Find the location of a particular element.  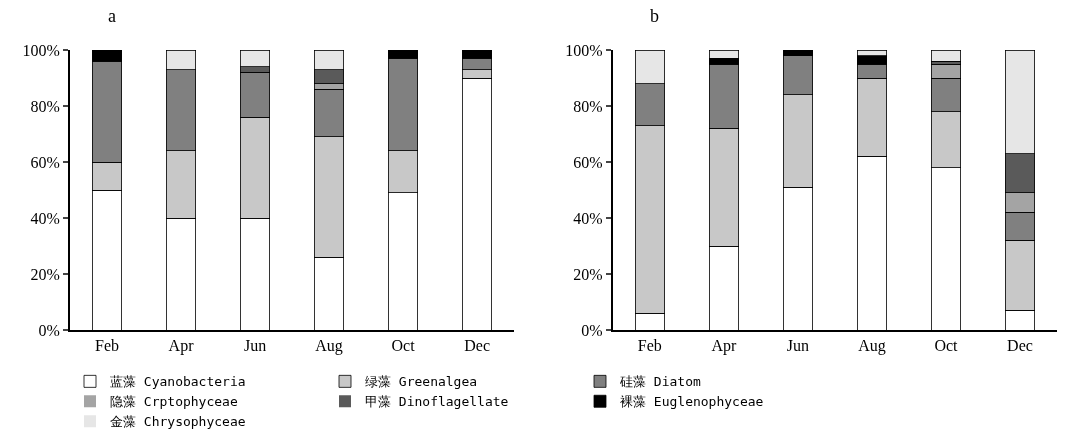

legend-label: 隐藻 Crptophyceae is located at coordinates (174, 402).